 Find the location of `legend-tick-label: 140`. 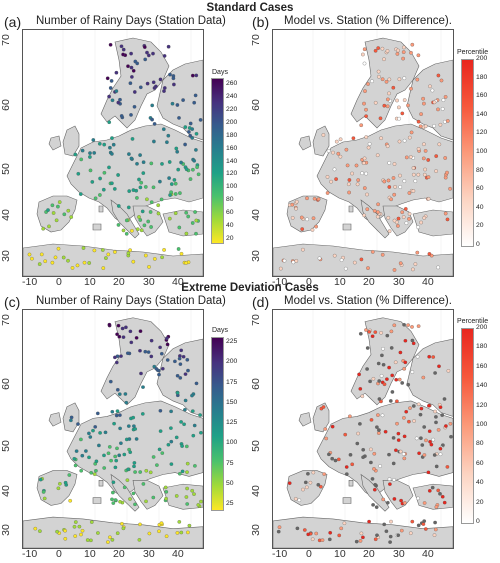

legend-tick-label: 140 is located at coordinates (232, 161).